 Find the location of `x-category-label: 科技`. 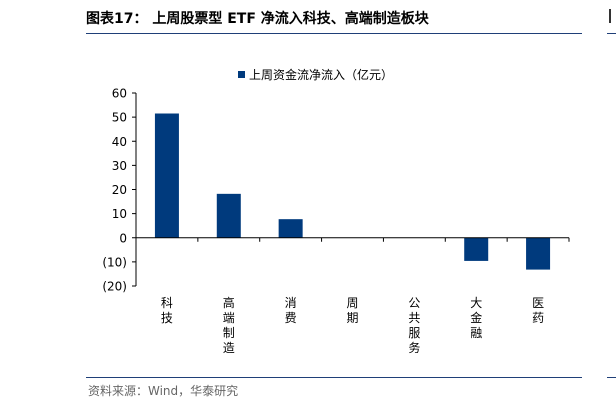

x-category-label: 科技 is located at coordinates (167, 310).